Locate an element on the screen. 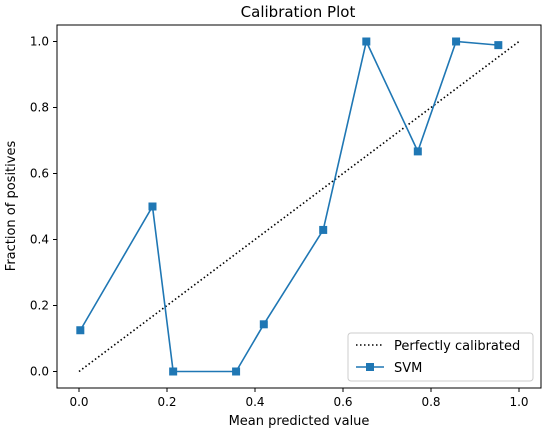 Image resolution: width=550 pixels, height=438 pixels. y-tick-label: 0.8 is located at coordinates (39, 108).